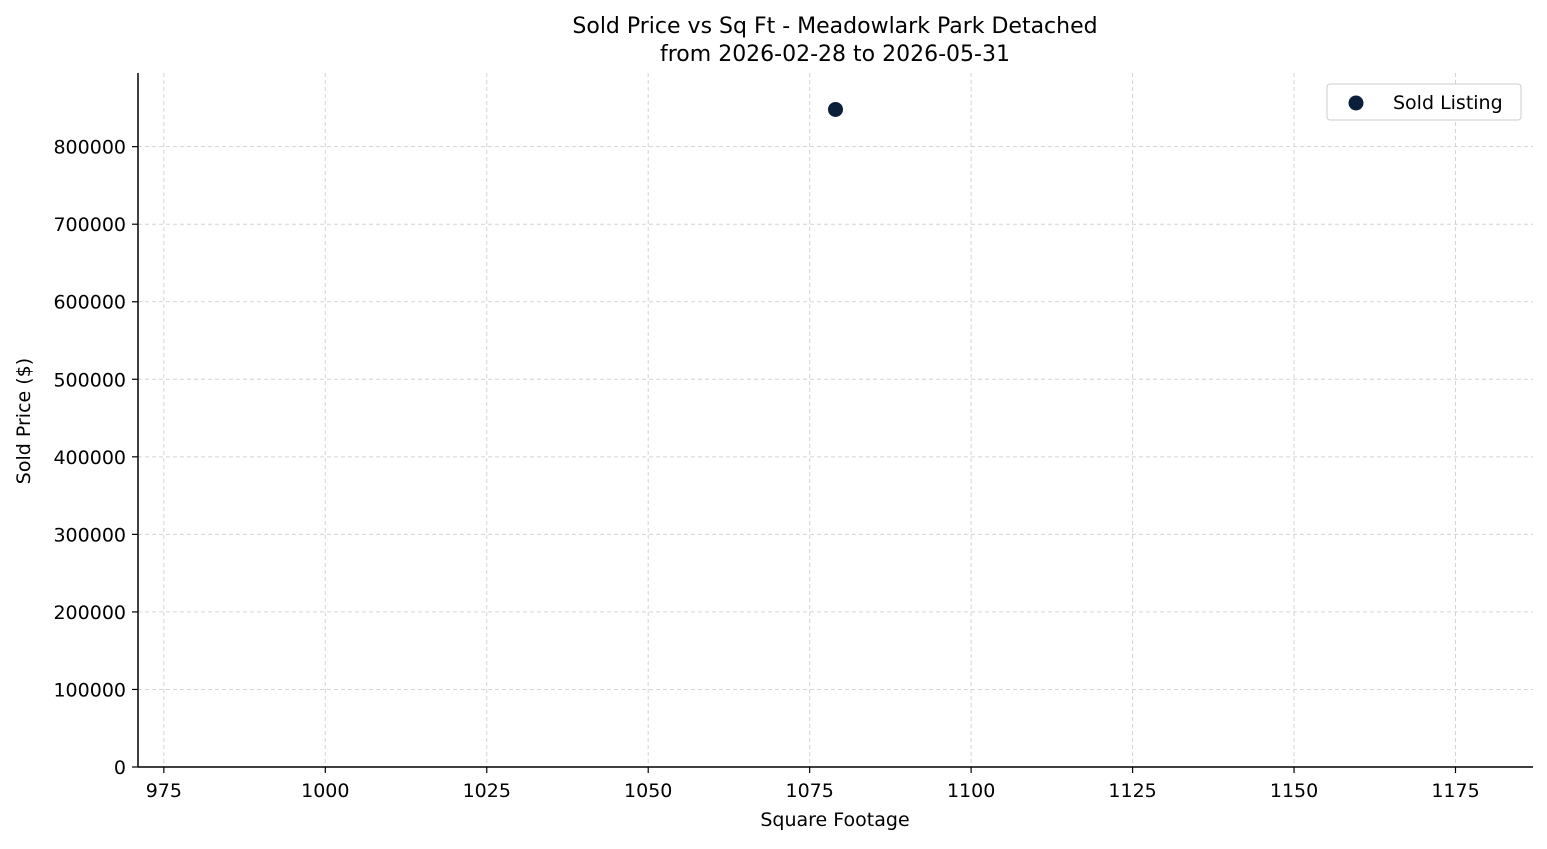  I want to click on x-tick-label: 1025, so click(487, 791).